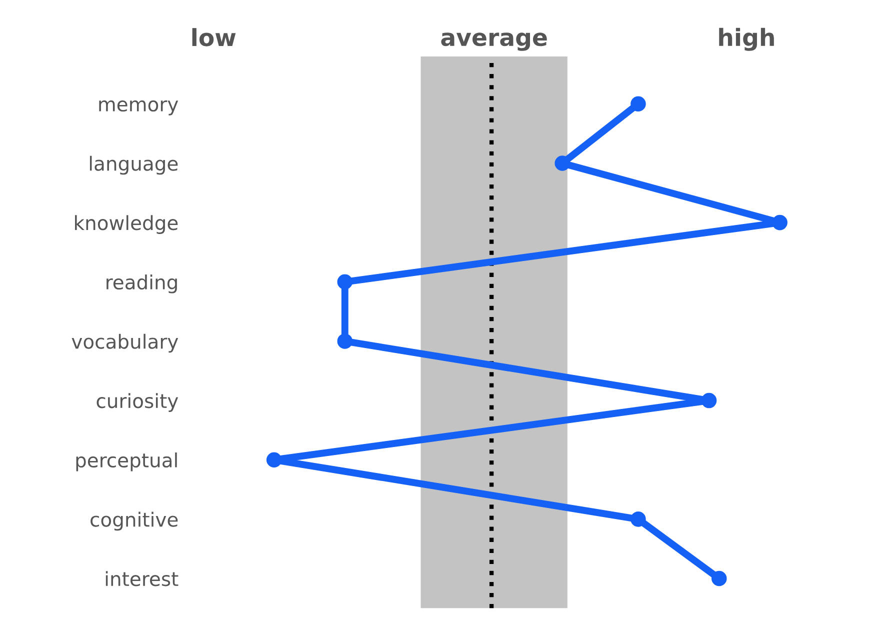 The image size is (871, 627). I want to click on text: high, so click(746, 39).